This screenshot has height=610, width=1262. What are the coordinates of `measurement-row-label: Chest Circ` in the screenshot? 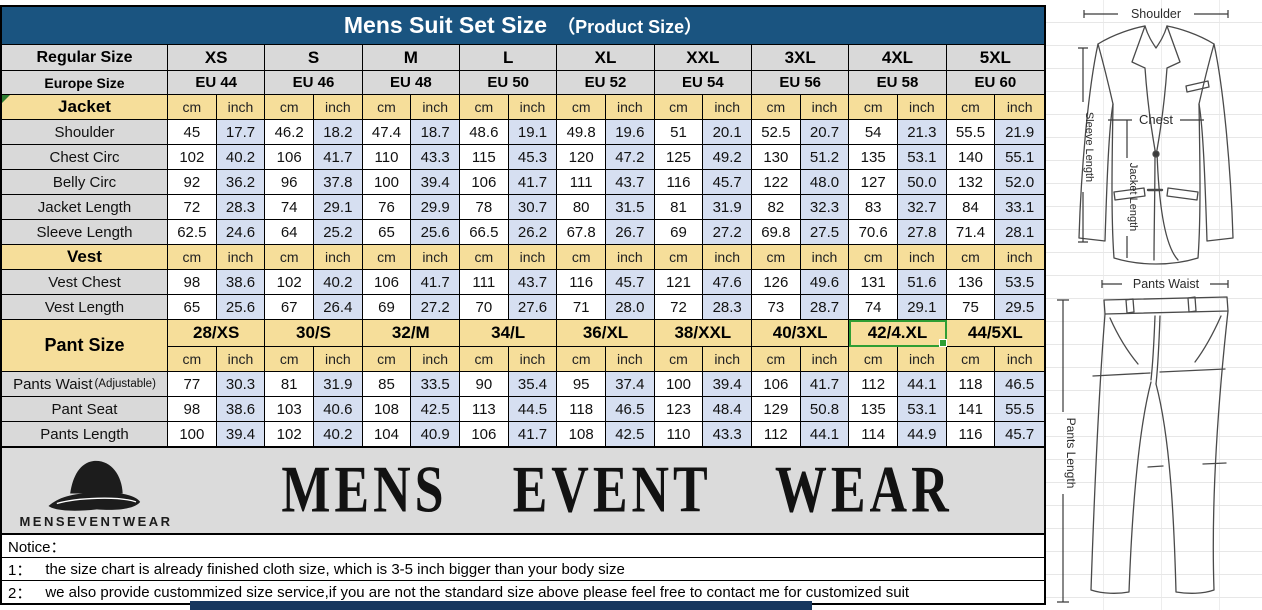 It's located at (85, 157).